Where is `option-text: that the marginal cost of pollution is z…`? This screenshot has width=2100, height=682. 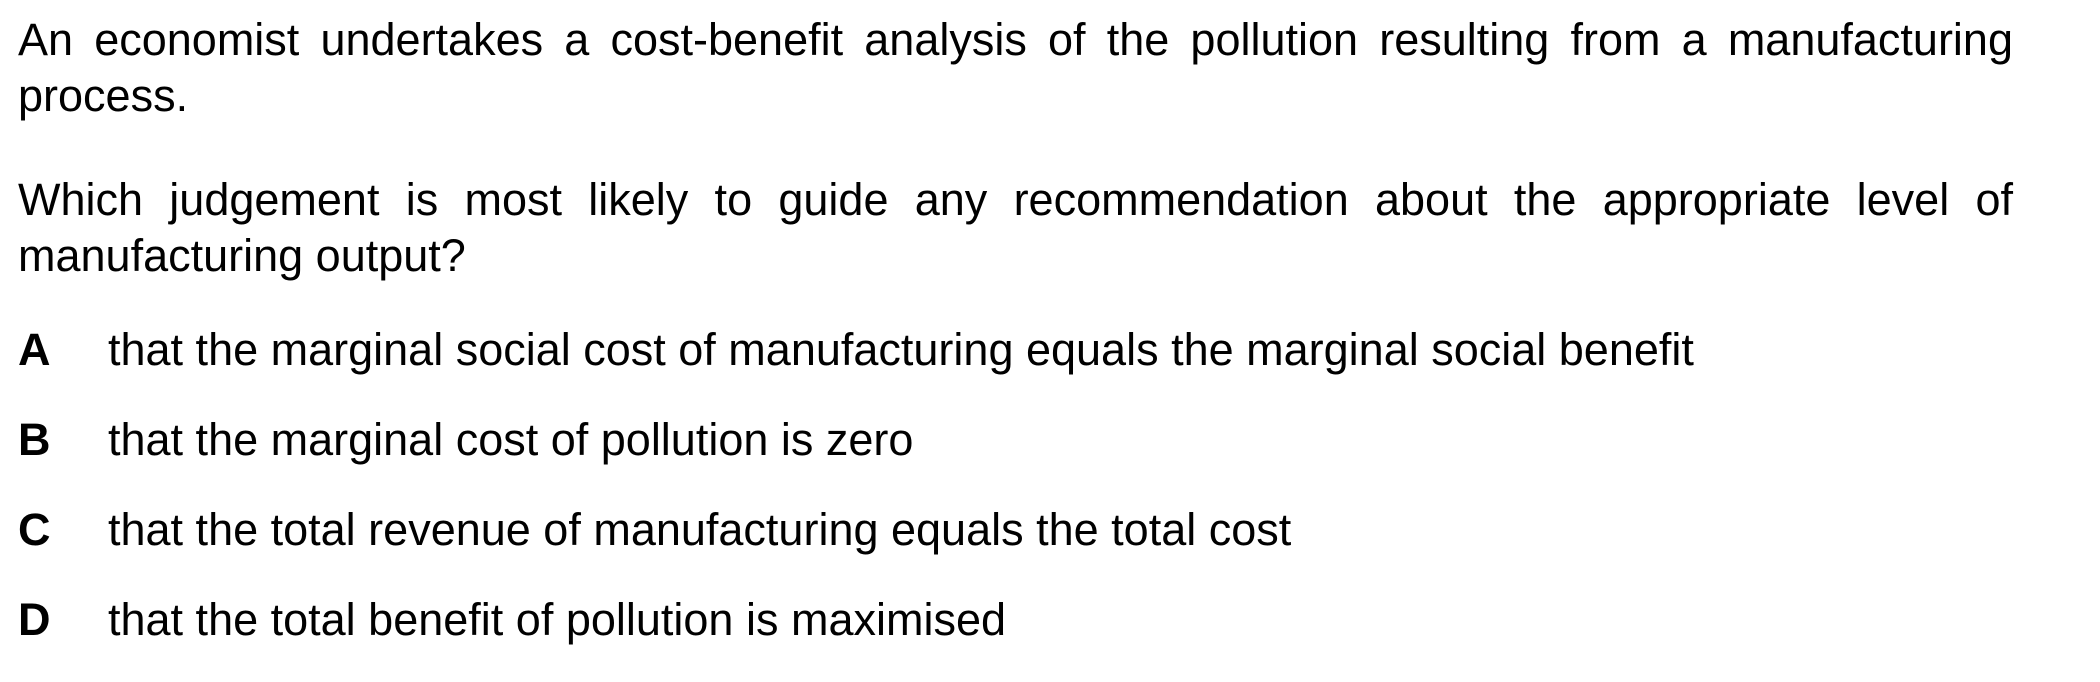
option-text: that the marginal cost of pollution is z… is located at coordinates (511, 439).